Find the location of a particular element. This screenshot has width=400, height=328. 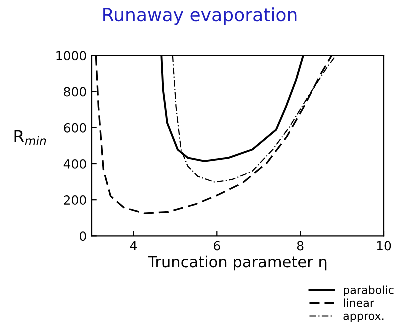

x-tick-label: 4 is located at coordinates (133, 246).